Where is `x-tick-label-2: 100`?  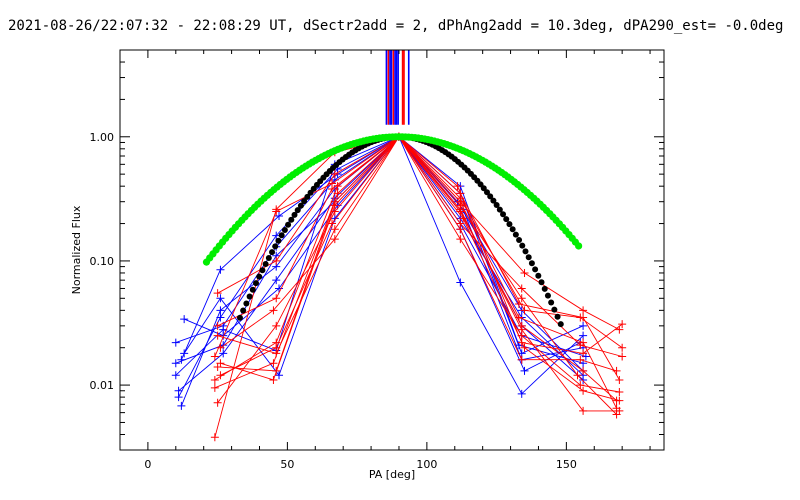
x-tick-label-2: 100 is located at coordinates (426, 464).